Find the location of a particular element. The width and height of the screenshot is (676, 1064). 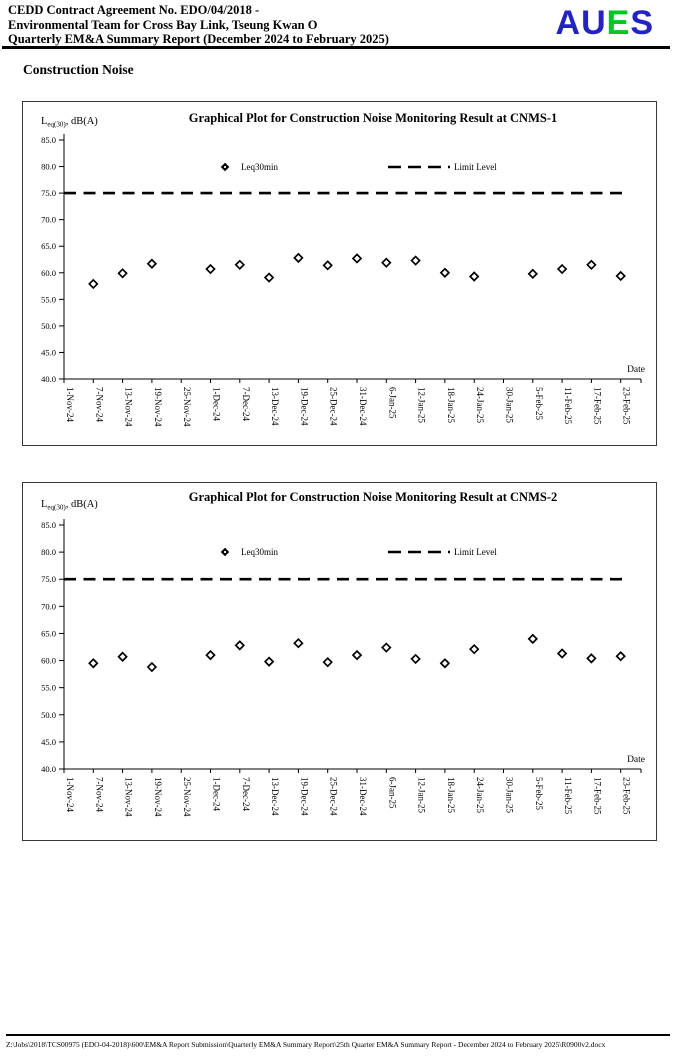

x-tick-label: 19-Dec-24 is located at coordinates (304, 796).